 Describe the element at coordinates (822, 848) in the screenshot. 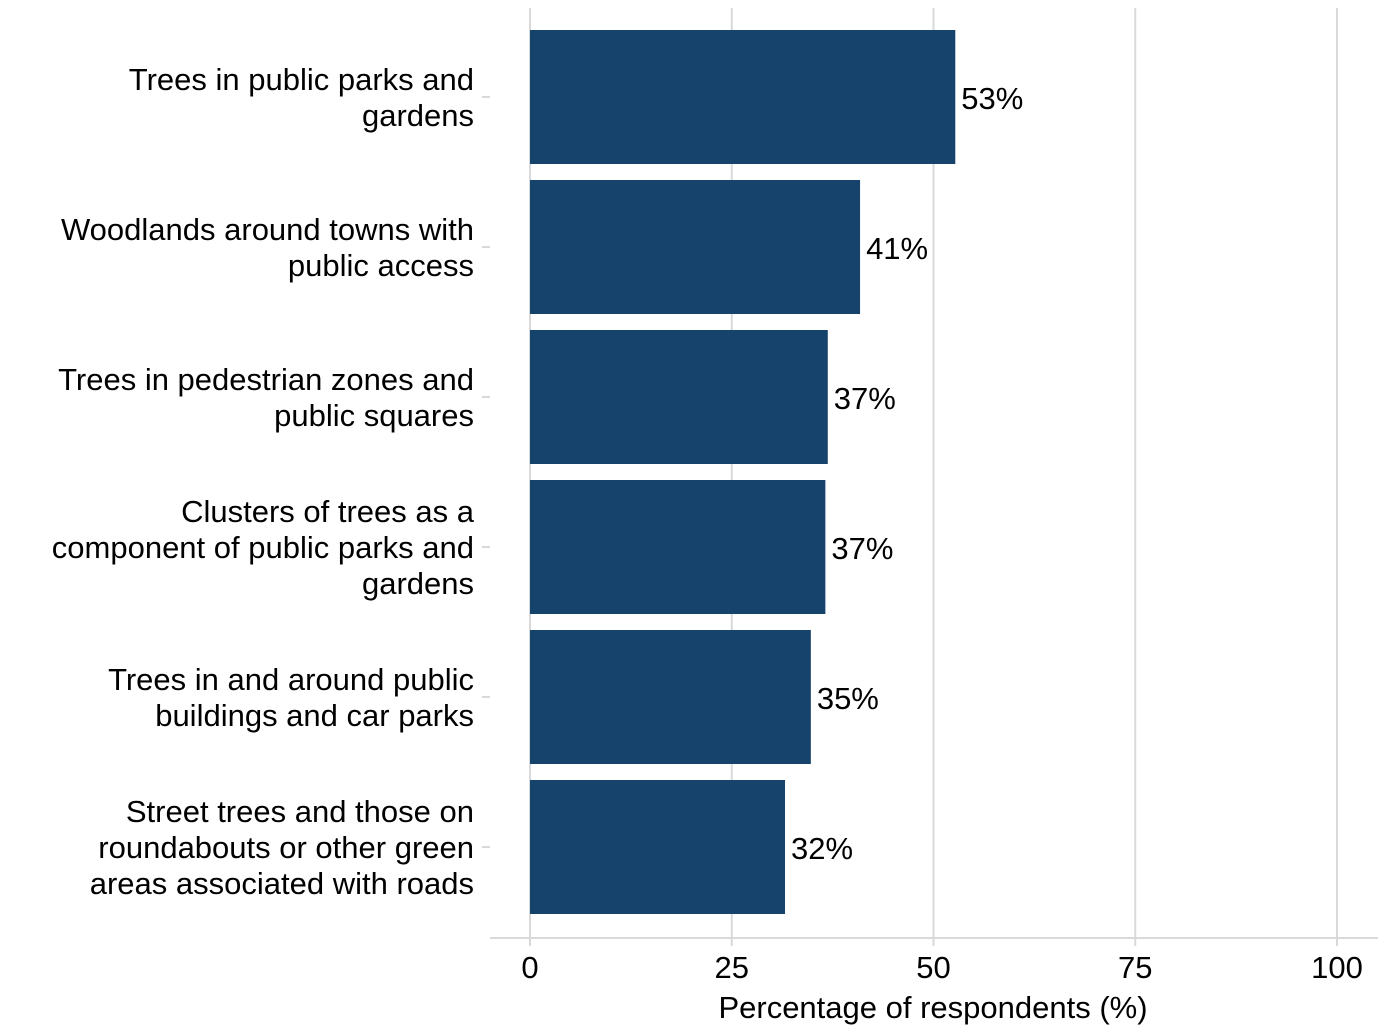

I see `data-label: 32%` at that location.